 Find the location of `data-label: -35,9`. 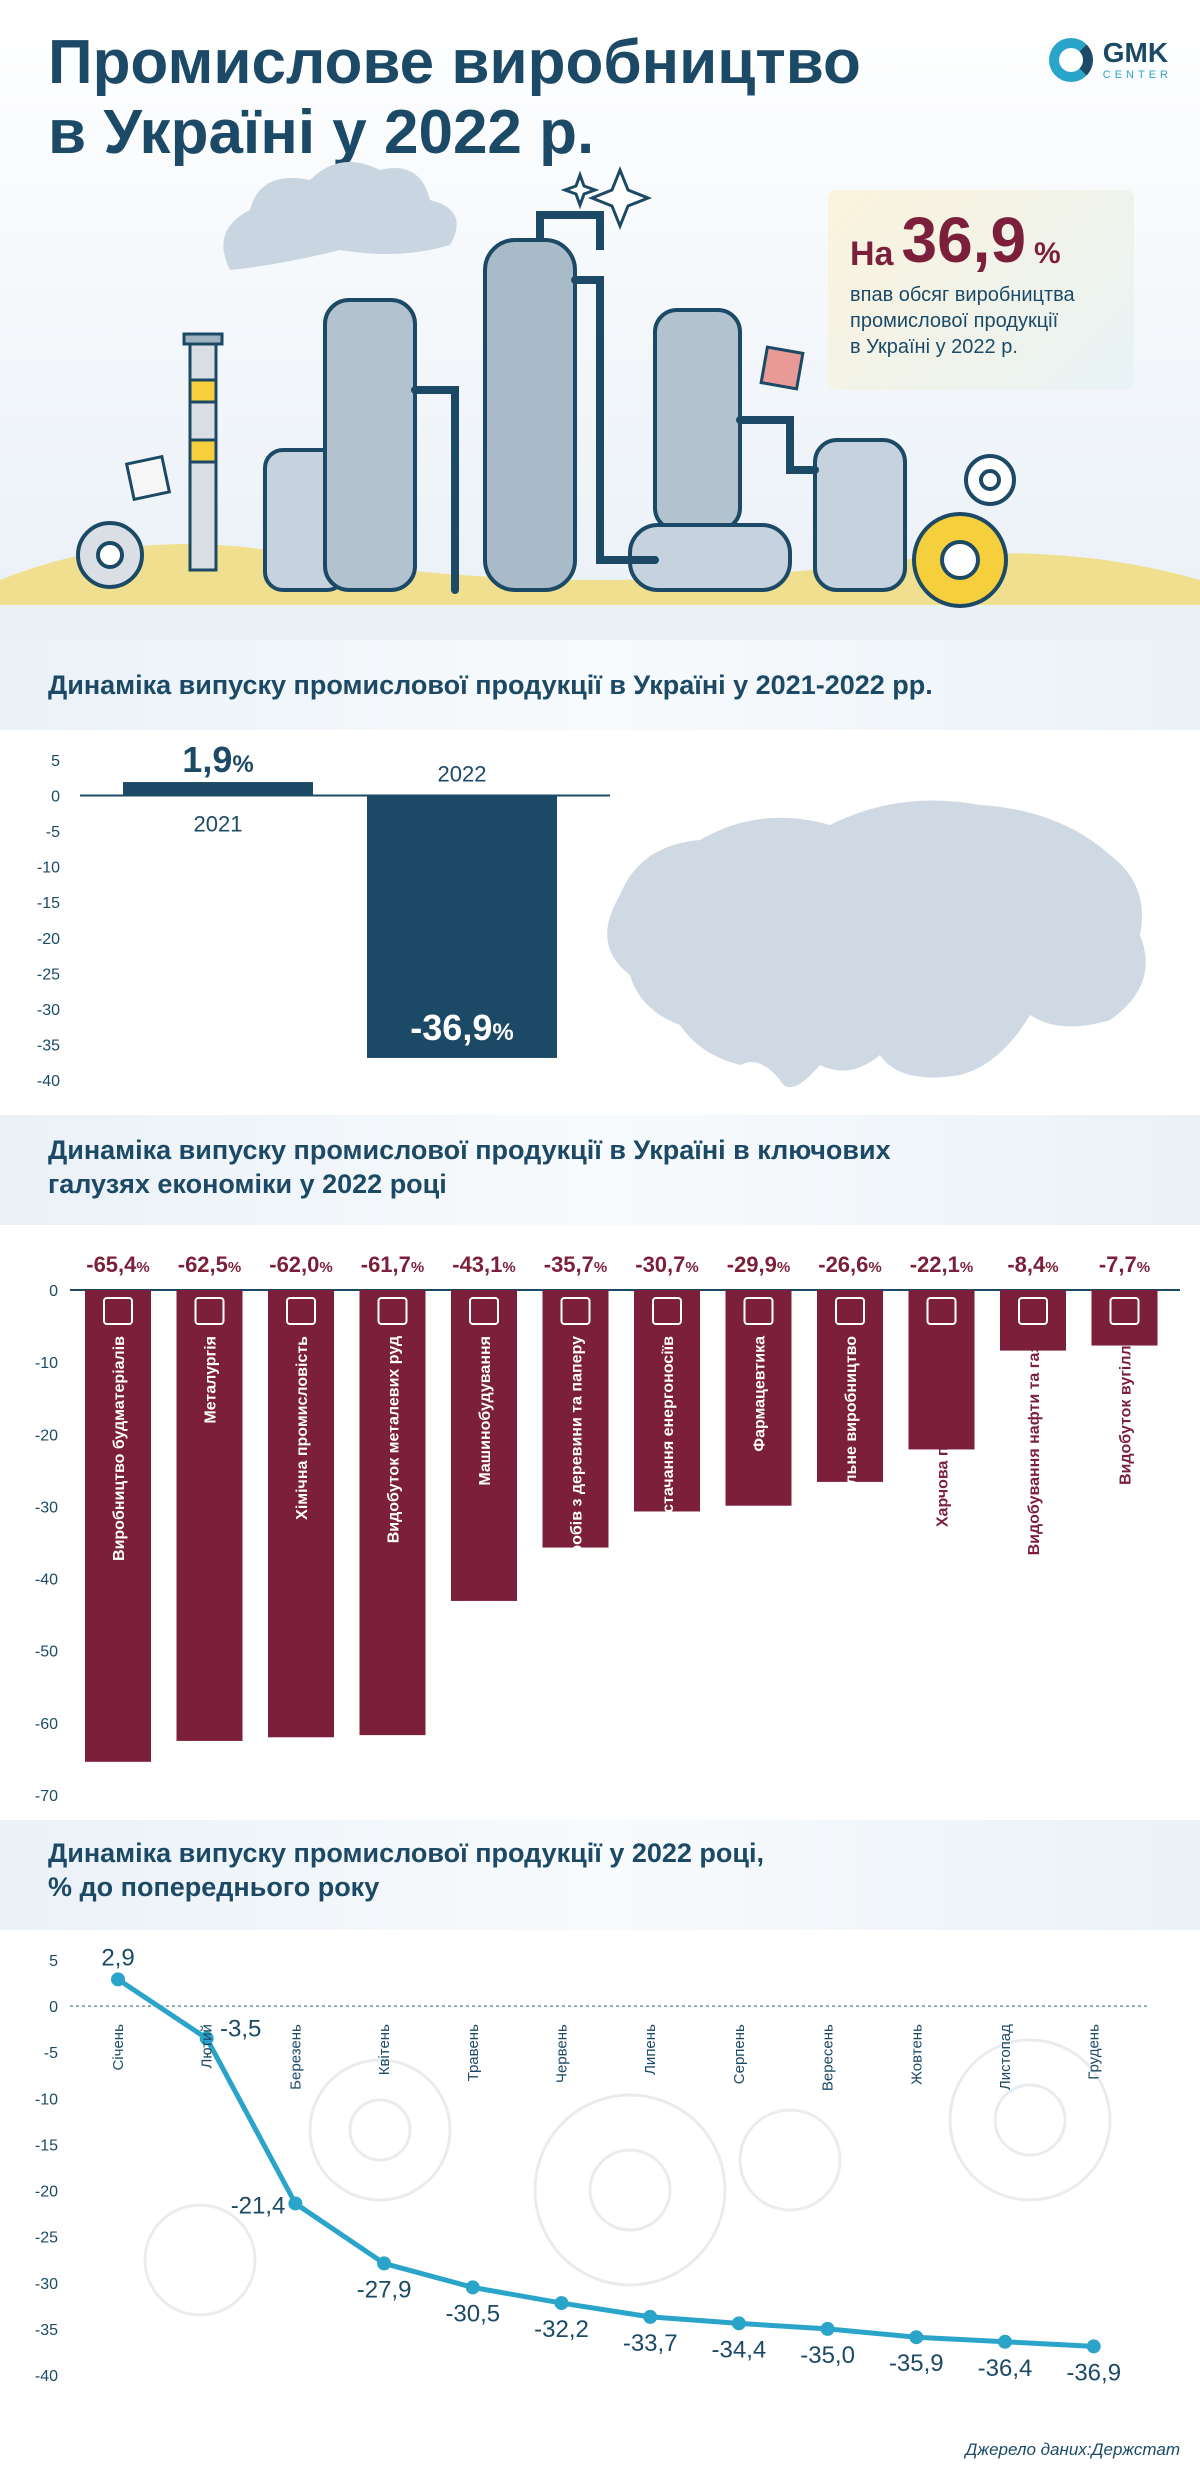

data-label: -35,9 is located at coordinates (916, 2363).